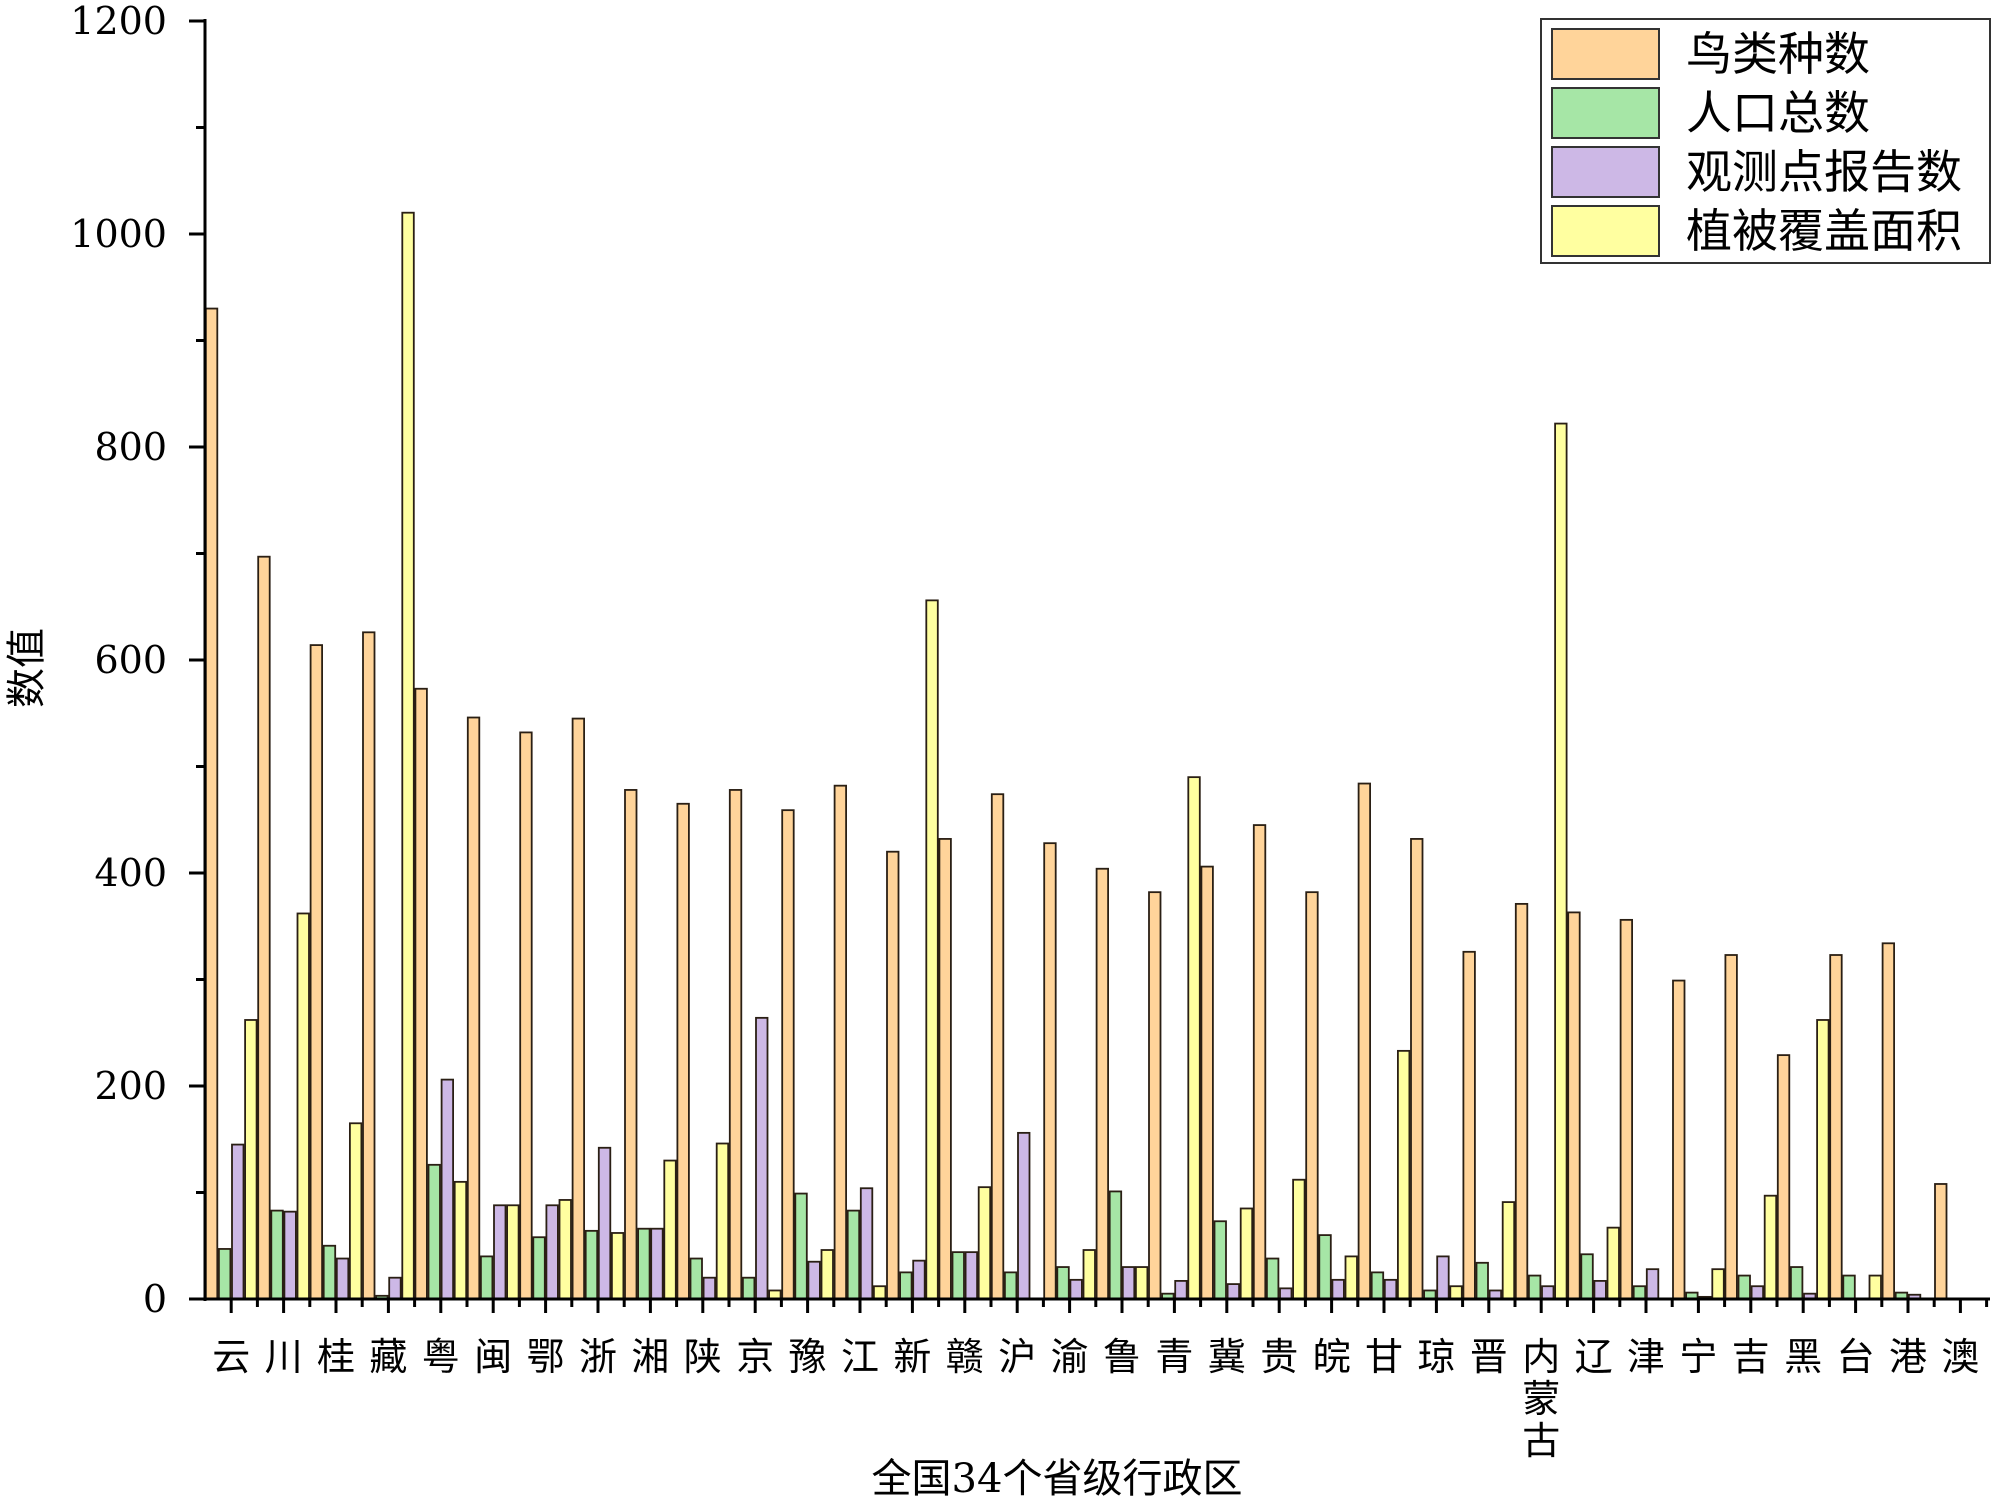  Describe the element at coordinates (1770, 1247) in the screenshot. I see `bar-吉-4` at that location.